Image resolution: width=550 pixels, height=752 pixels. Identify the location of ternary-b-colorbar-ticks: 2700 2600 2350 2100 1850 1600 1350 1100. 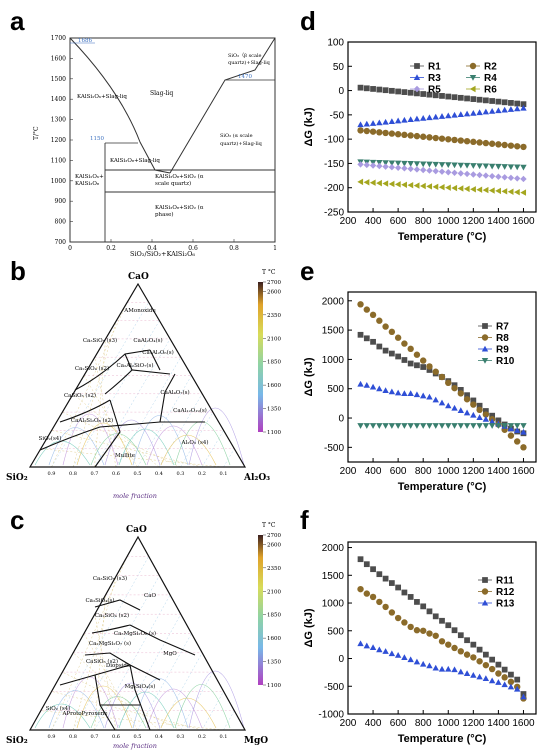
(272, 358).